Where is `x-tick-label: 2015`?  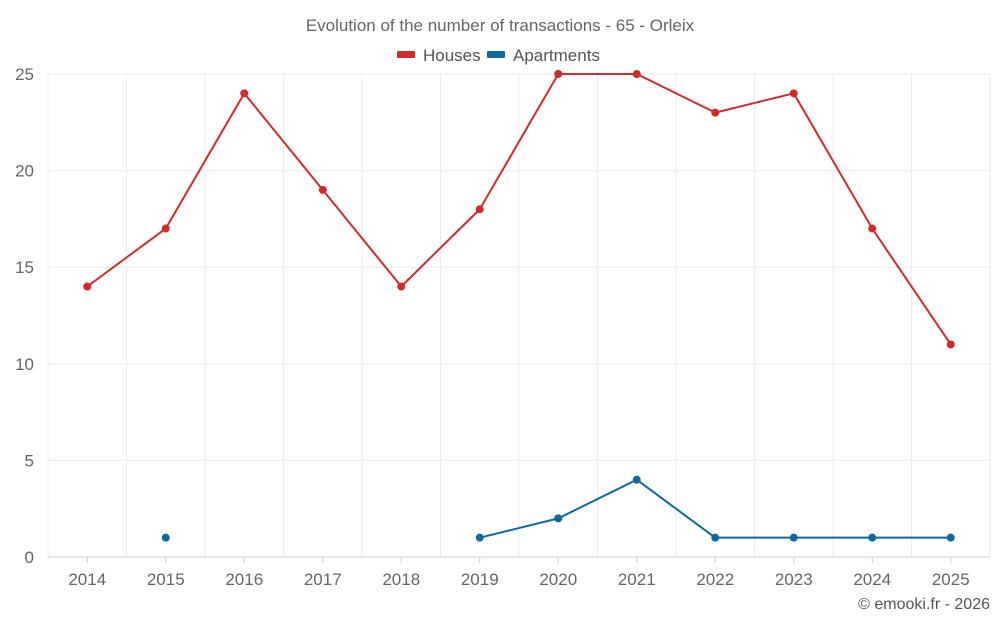
x-tick-label: 2015 is located at coordinates (166, 579).